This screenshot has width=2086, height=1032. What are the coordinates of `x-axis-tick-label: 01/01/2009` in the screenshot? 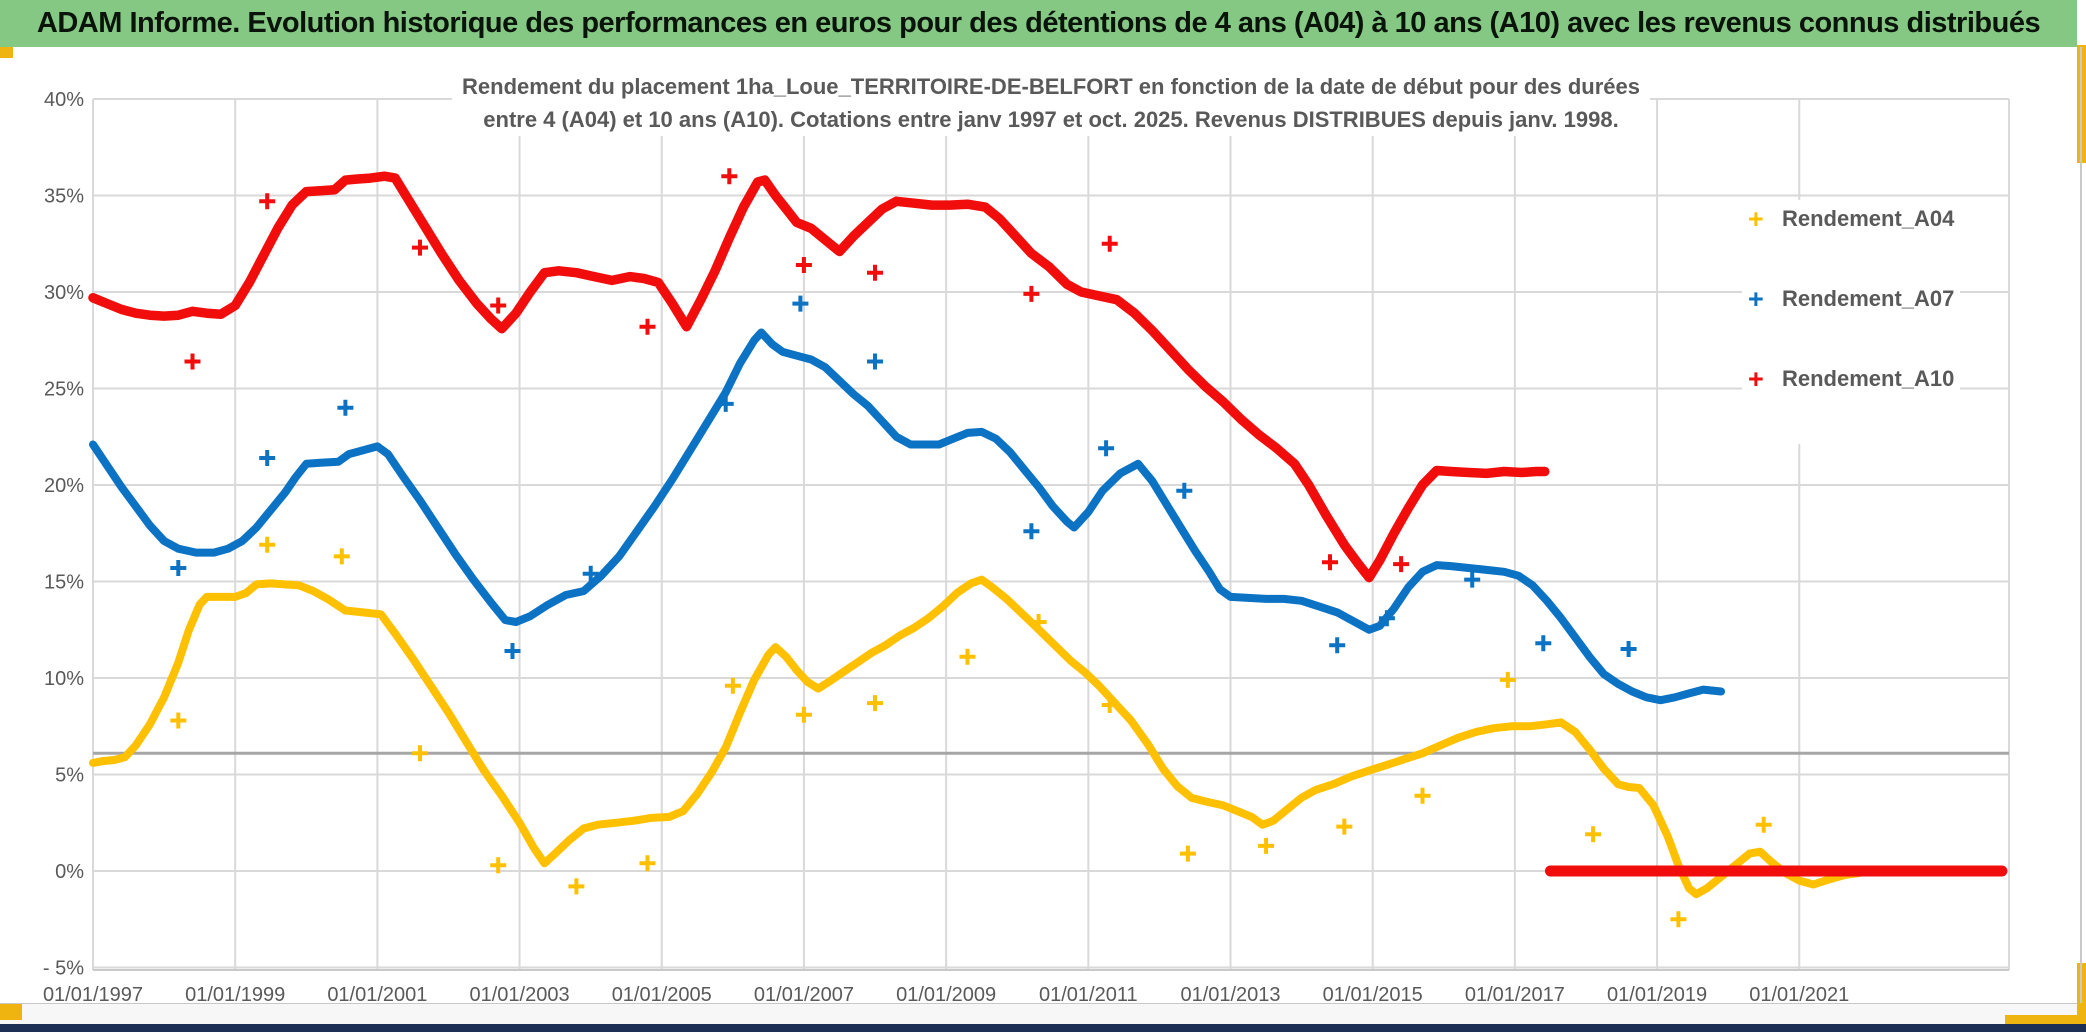 It's located at (946, 993).